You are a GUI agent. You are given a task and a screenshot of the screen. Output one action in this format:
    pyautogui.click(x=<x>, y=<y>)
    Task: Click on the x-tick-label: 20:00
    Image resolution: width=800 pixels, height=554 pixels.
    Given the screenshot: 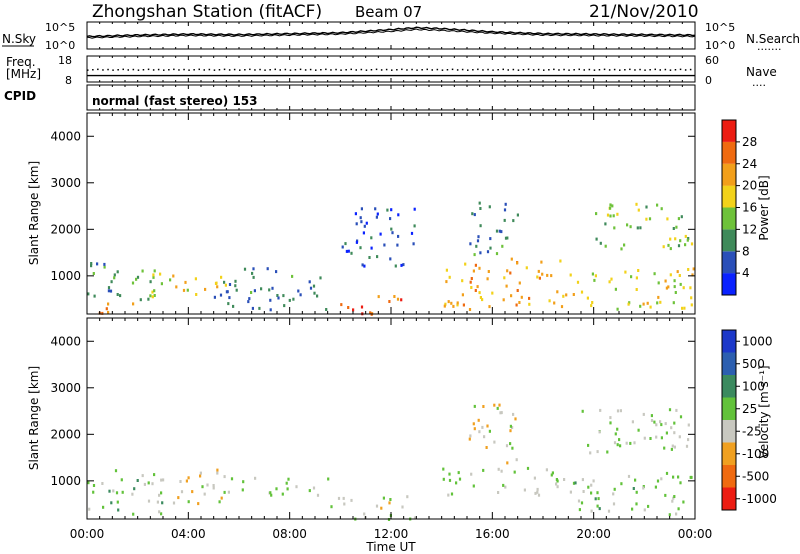 What is the action you would take?
    pyautogui.click(x=593, y=534)
    